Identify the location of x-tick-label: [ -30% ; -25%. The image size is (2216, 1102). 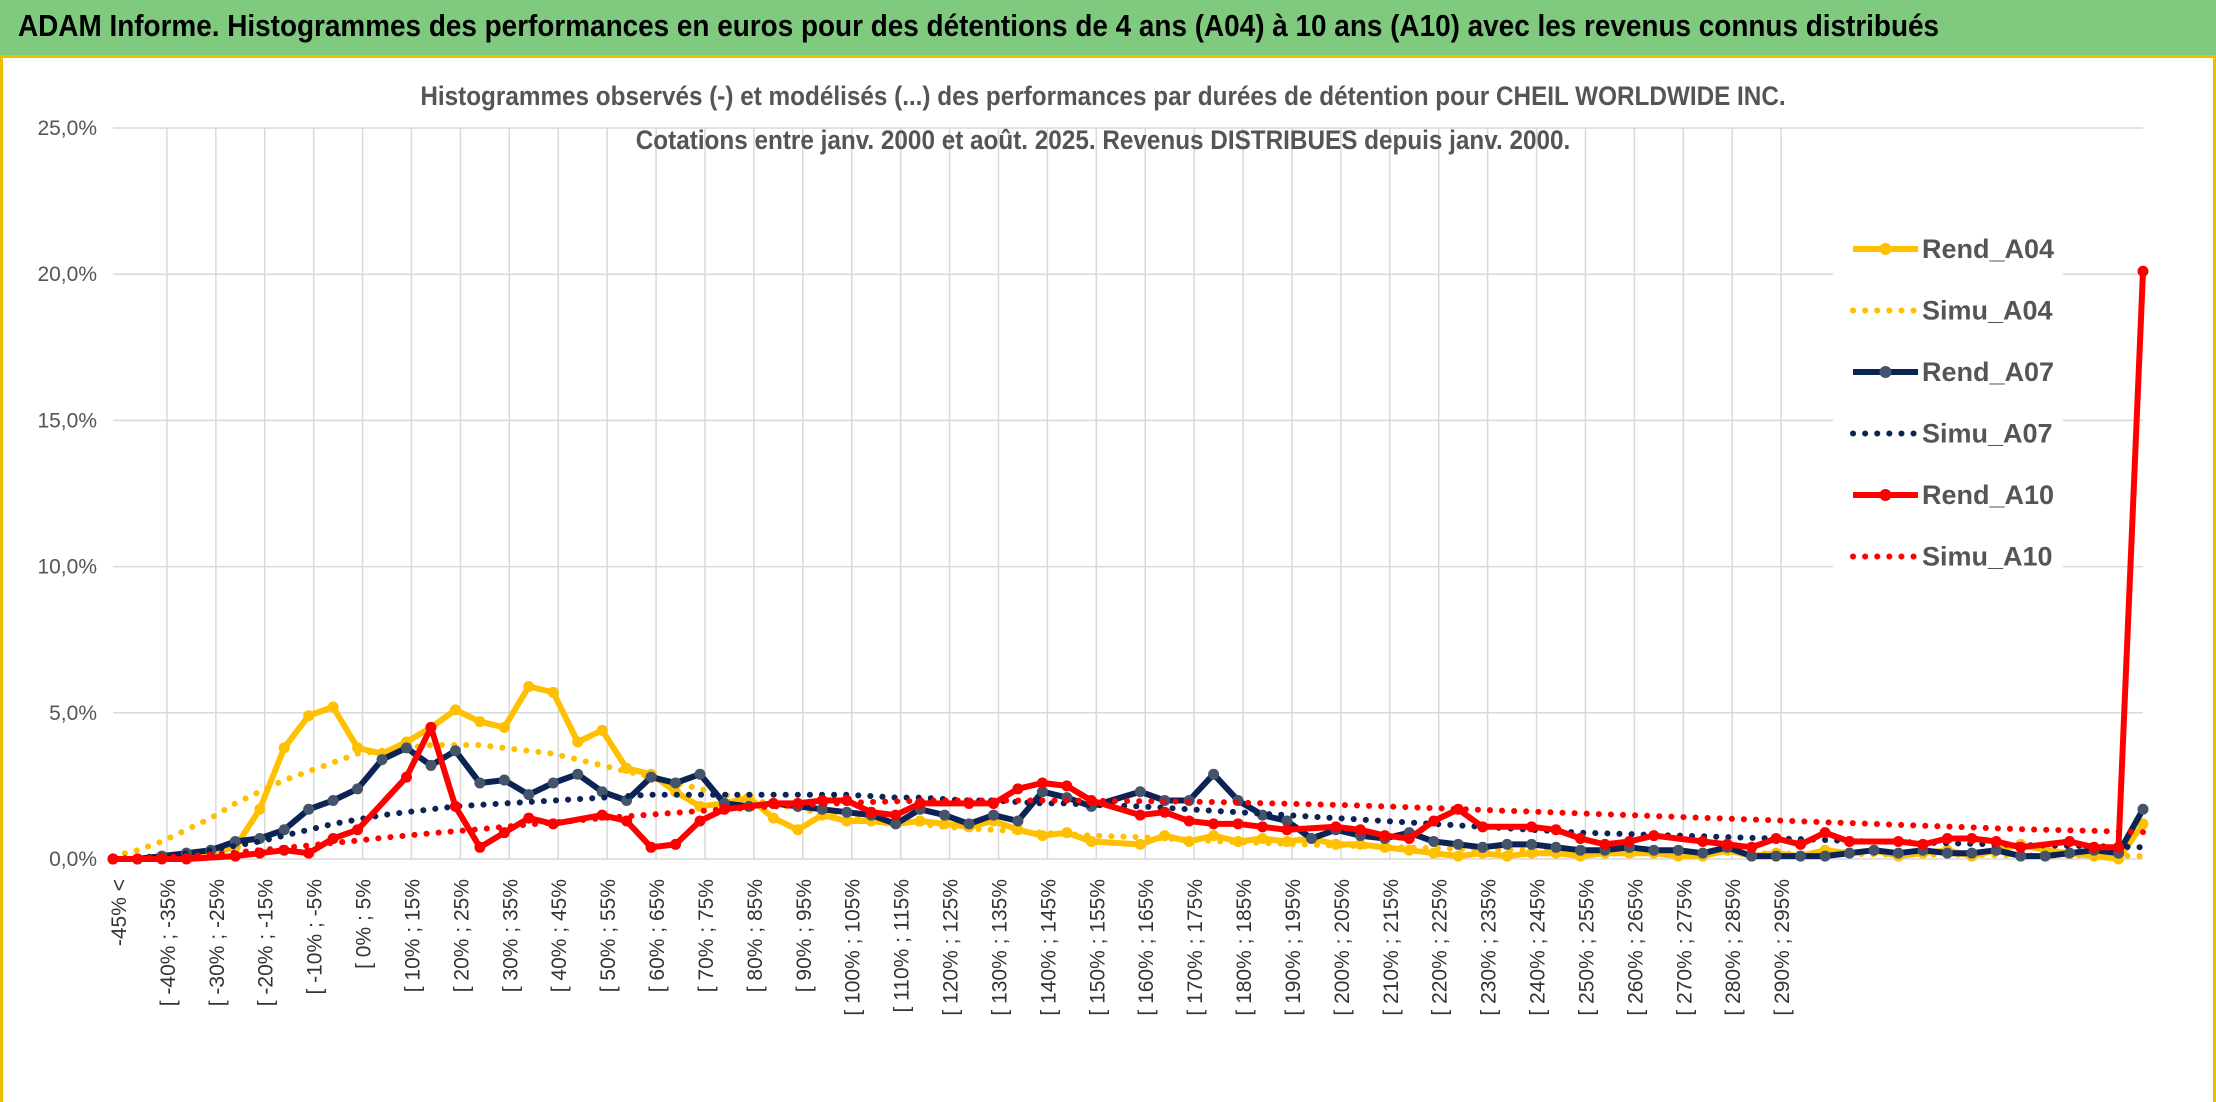
(217, 942).